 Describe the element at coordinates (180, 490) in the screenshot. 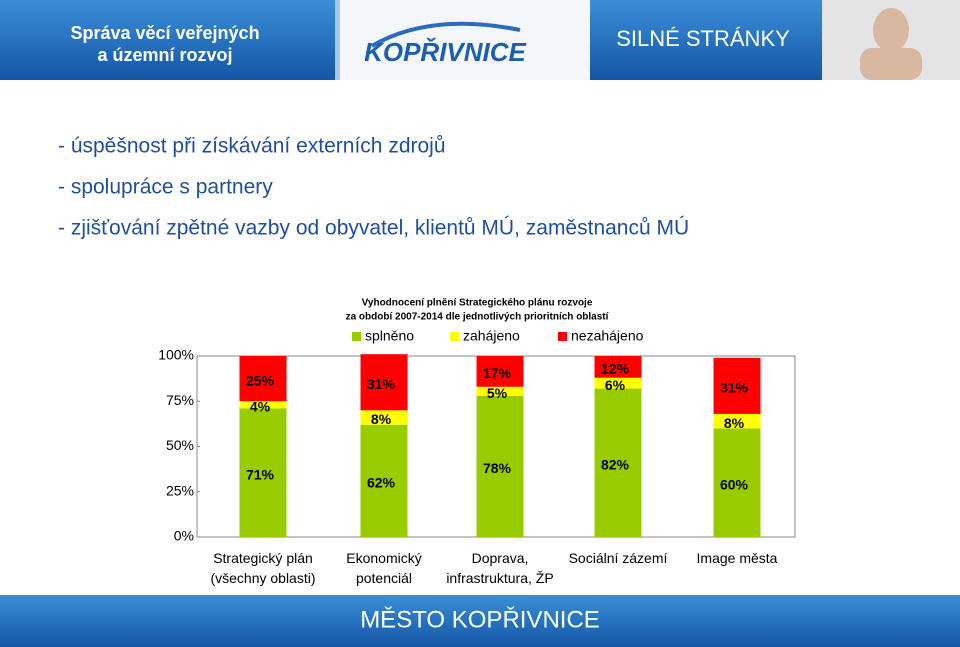

I see `y-tick-label: 25%` at that location.